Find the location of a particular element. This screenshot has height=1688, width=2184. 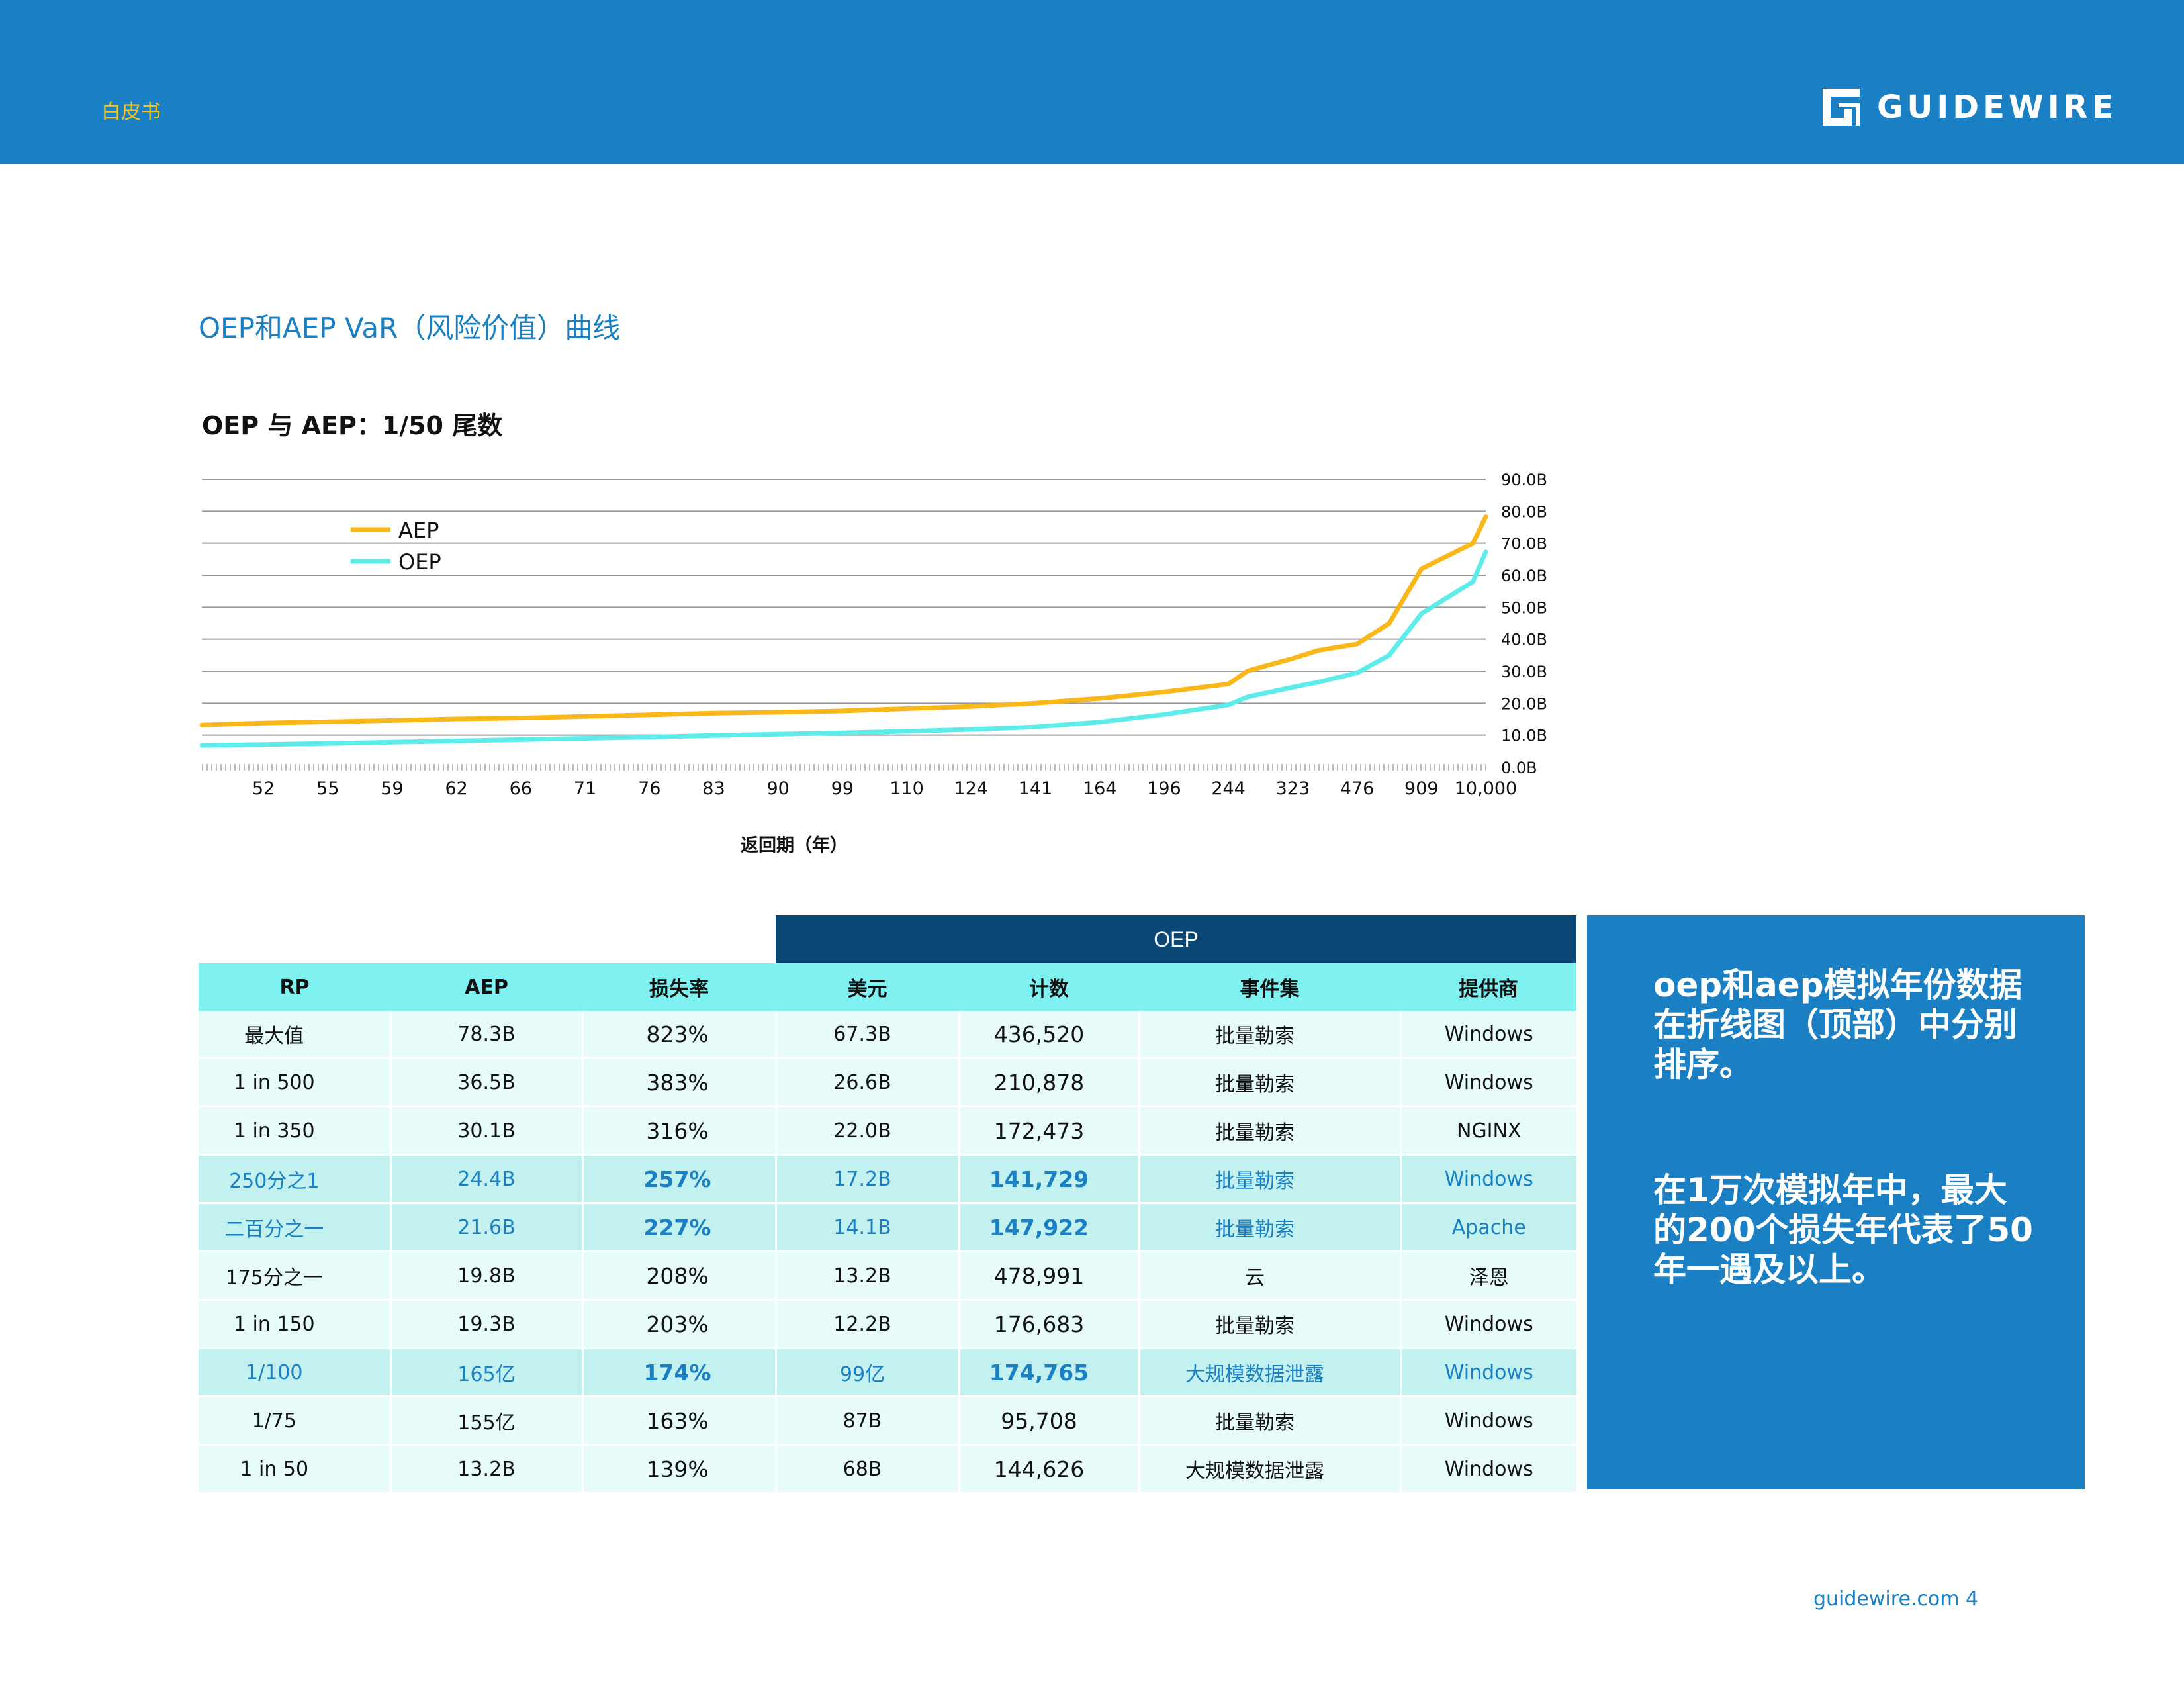

table-header-row: RP AEP 损失率 美元 计数 事件集 提供商 is located at coordinates (887, 987).